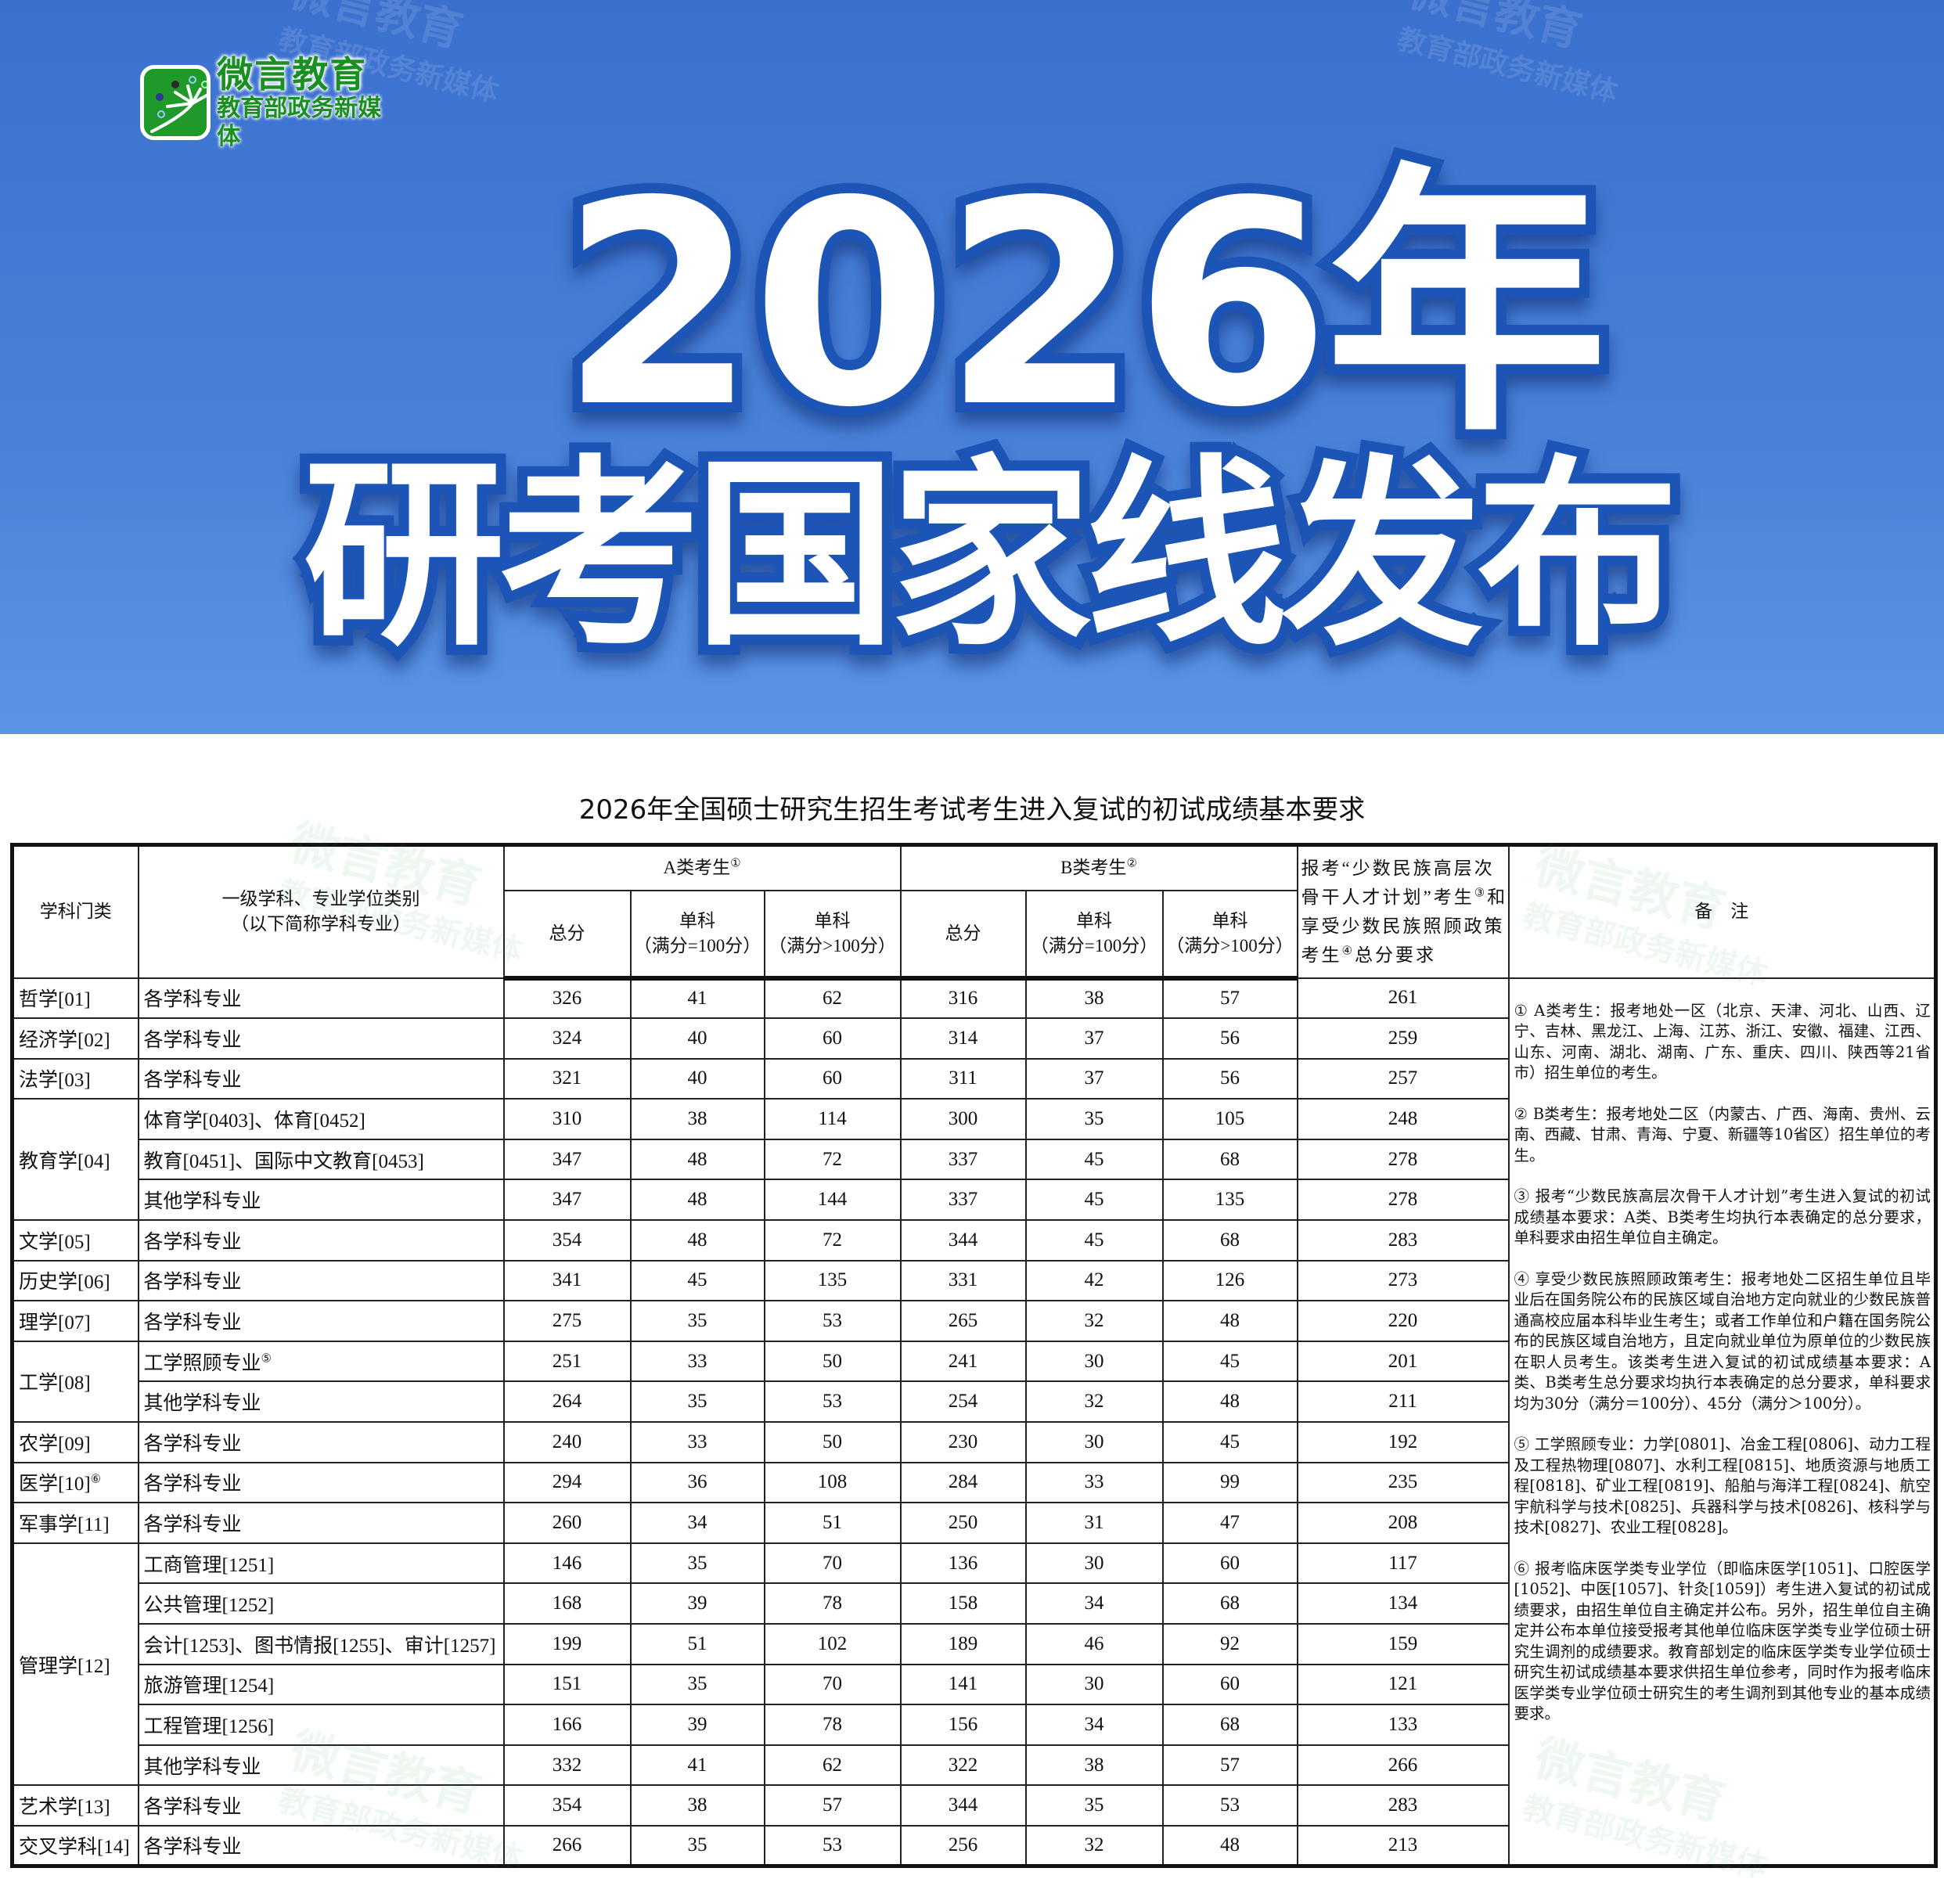 The image size is (1944, 1904). I want to click on header-ethnic-text: 和享受少数民族照顾政策考生, so click(1404, 926).